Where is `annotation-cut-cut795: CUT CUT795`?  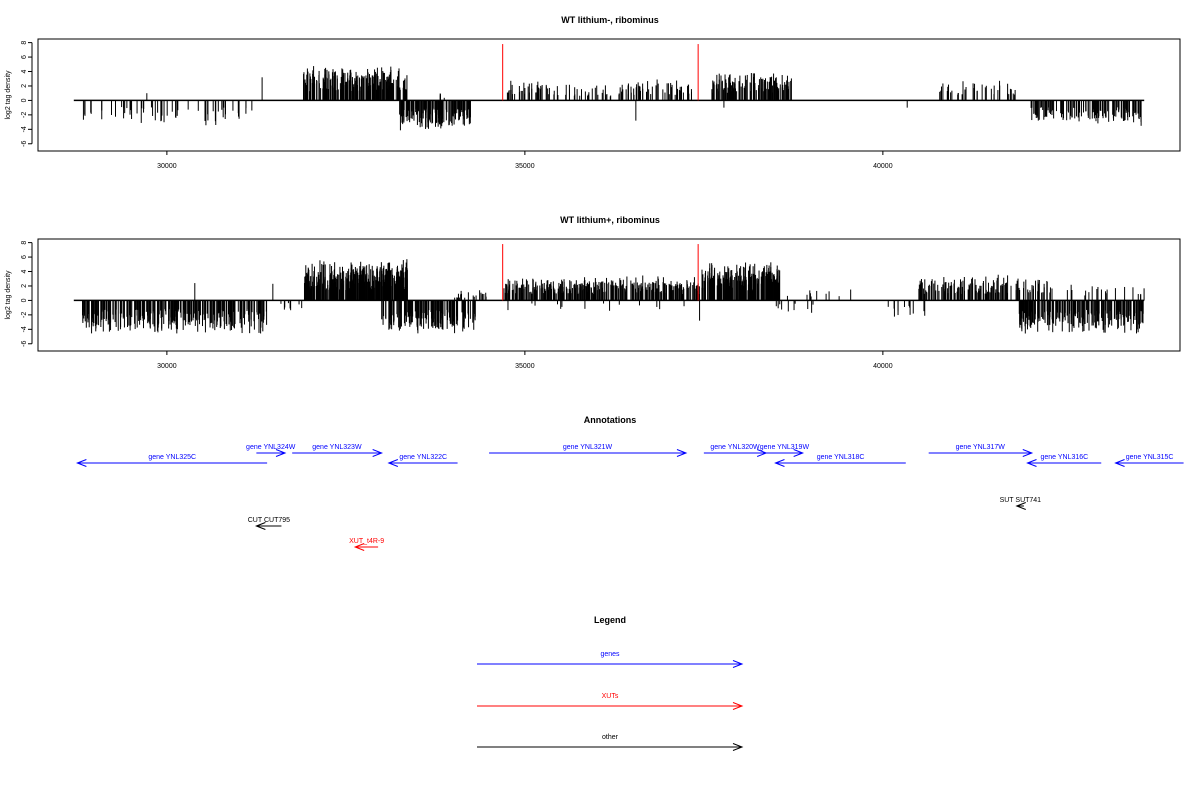 annotation-cut-cut795: CUT CUT795 is located at coordinates (269, 523).